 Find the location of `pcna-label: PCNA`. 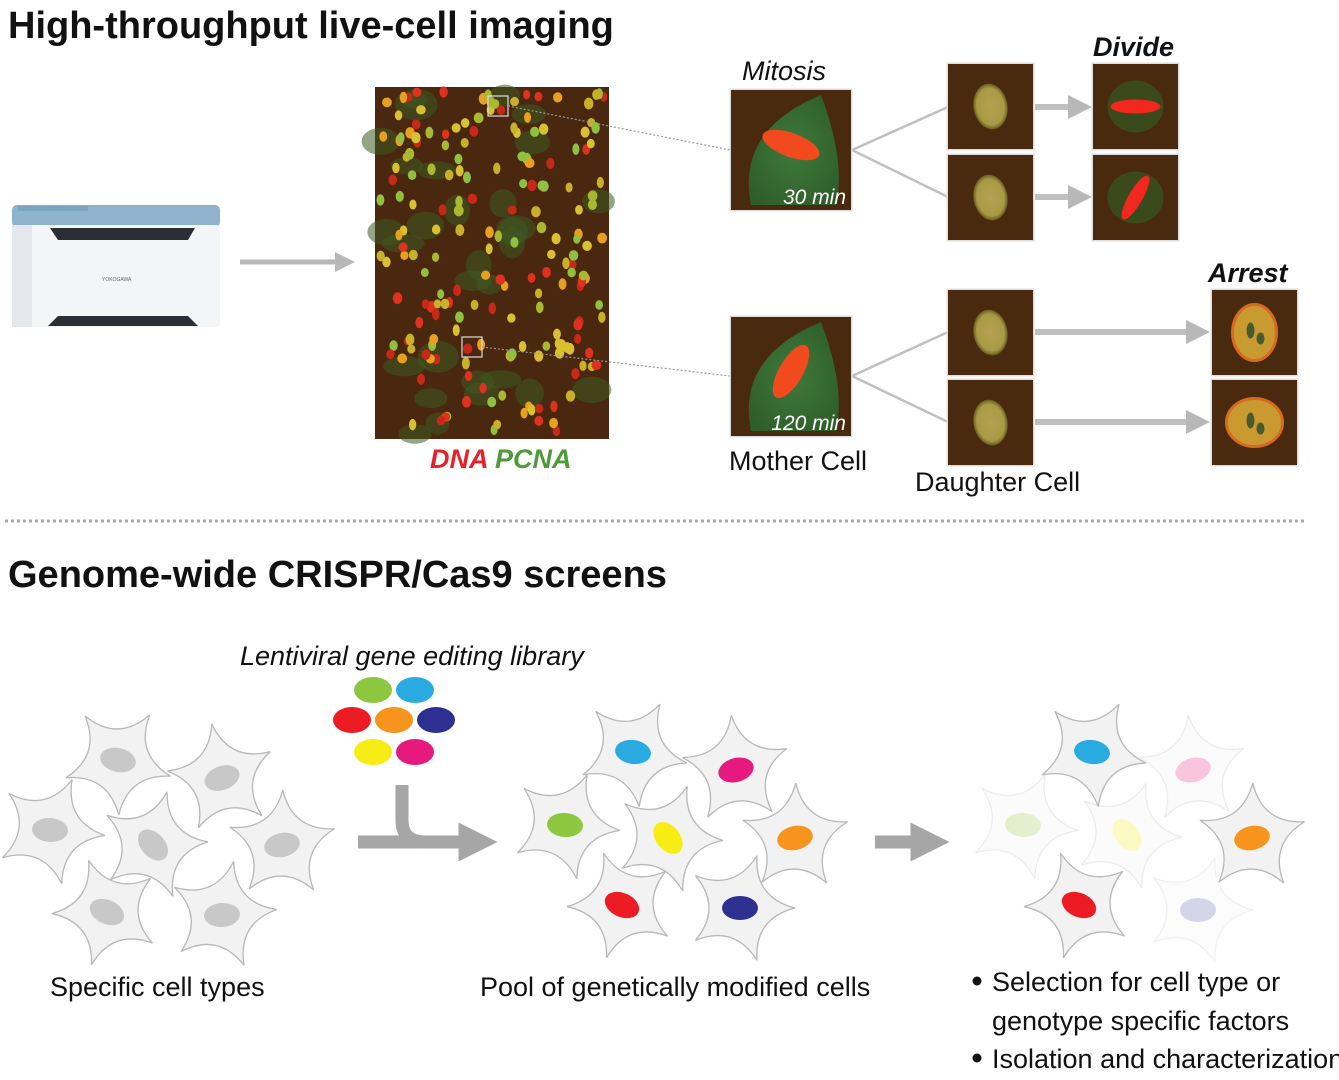

pcna-label: PCNA is located at coordinates (533, 459).